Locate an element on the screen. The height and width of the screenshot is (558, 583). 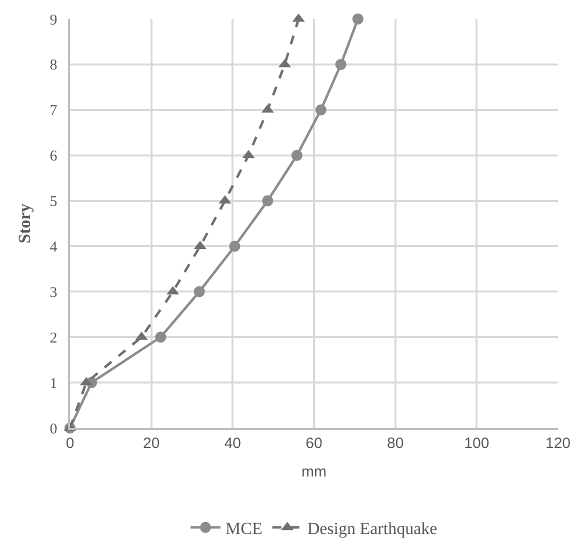
x-tick-label: 0 is located at coordinates (70, 443).